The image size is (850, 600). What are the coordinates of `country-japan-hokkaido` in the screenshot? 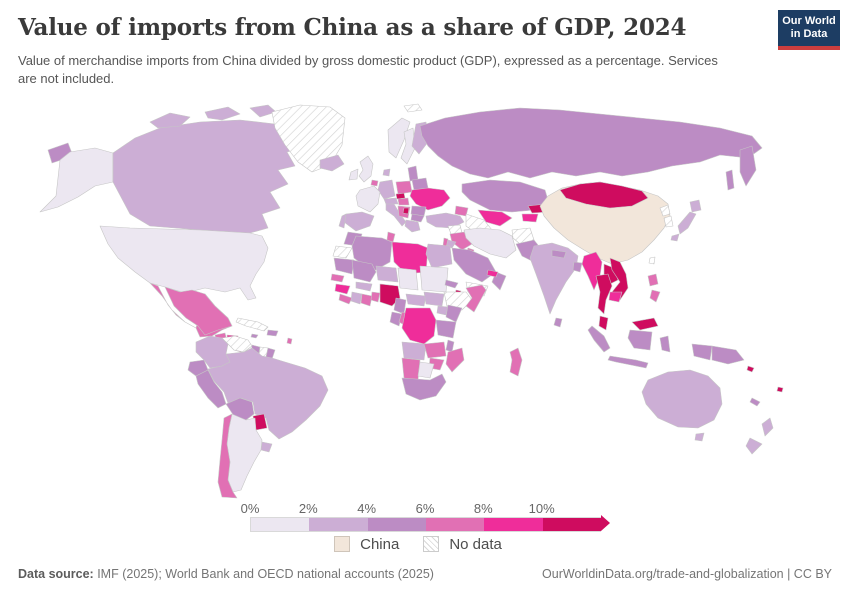 It's located at (695, 206).